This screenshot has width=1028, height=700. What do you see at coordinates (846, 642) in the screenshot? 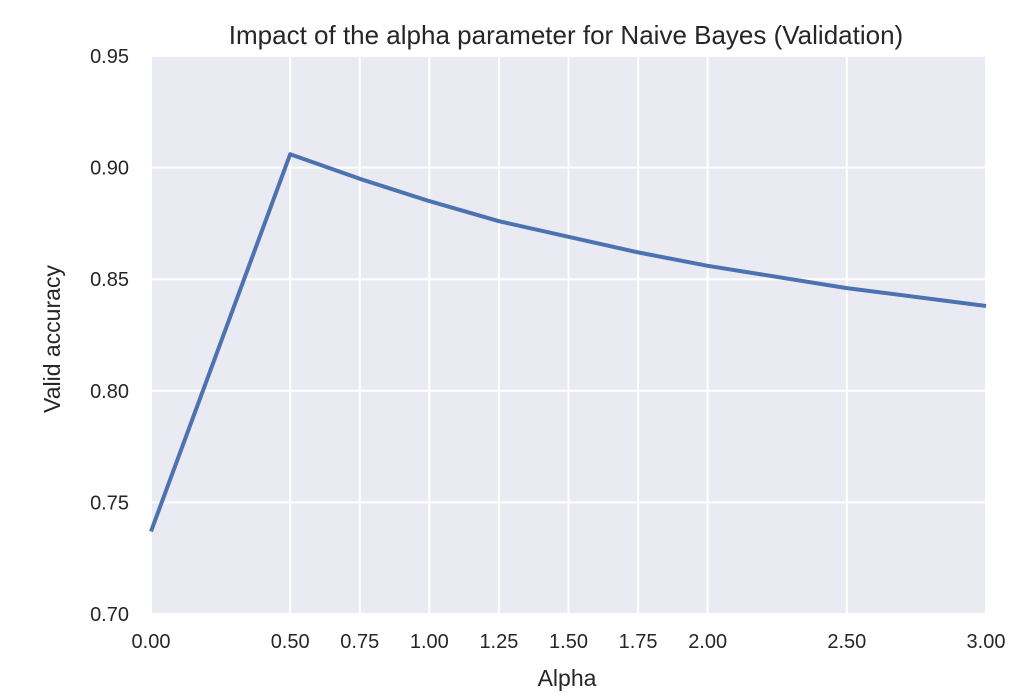
I see `x-tick-label: 2.50` at bounding box center [846, 642].